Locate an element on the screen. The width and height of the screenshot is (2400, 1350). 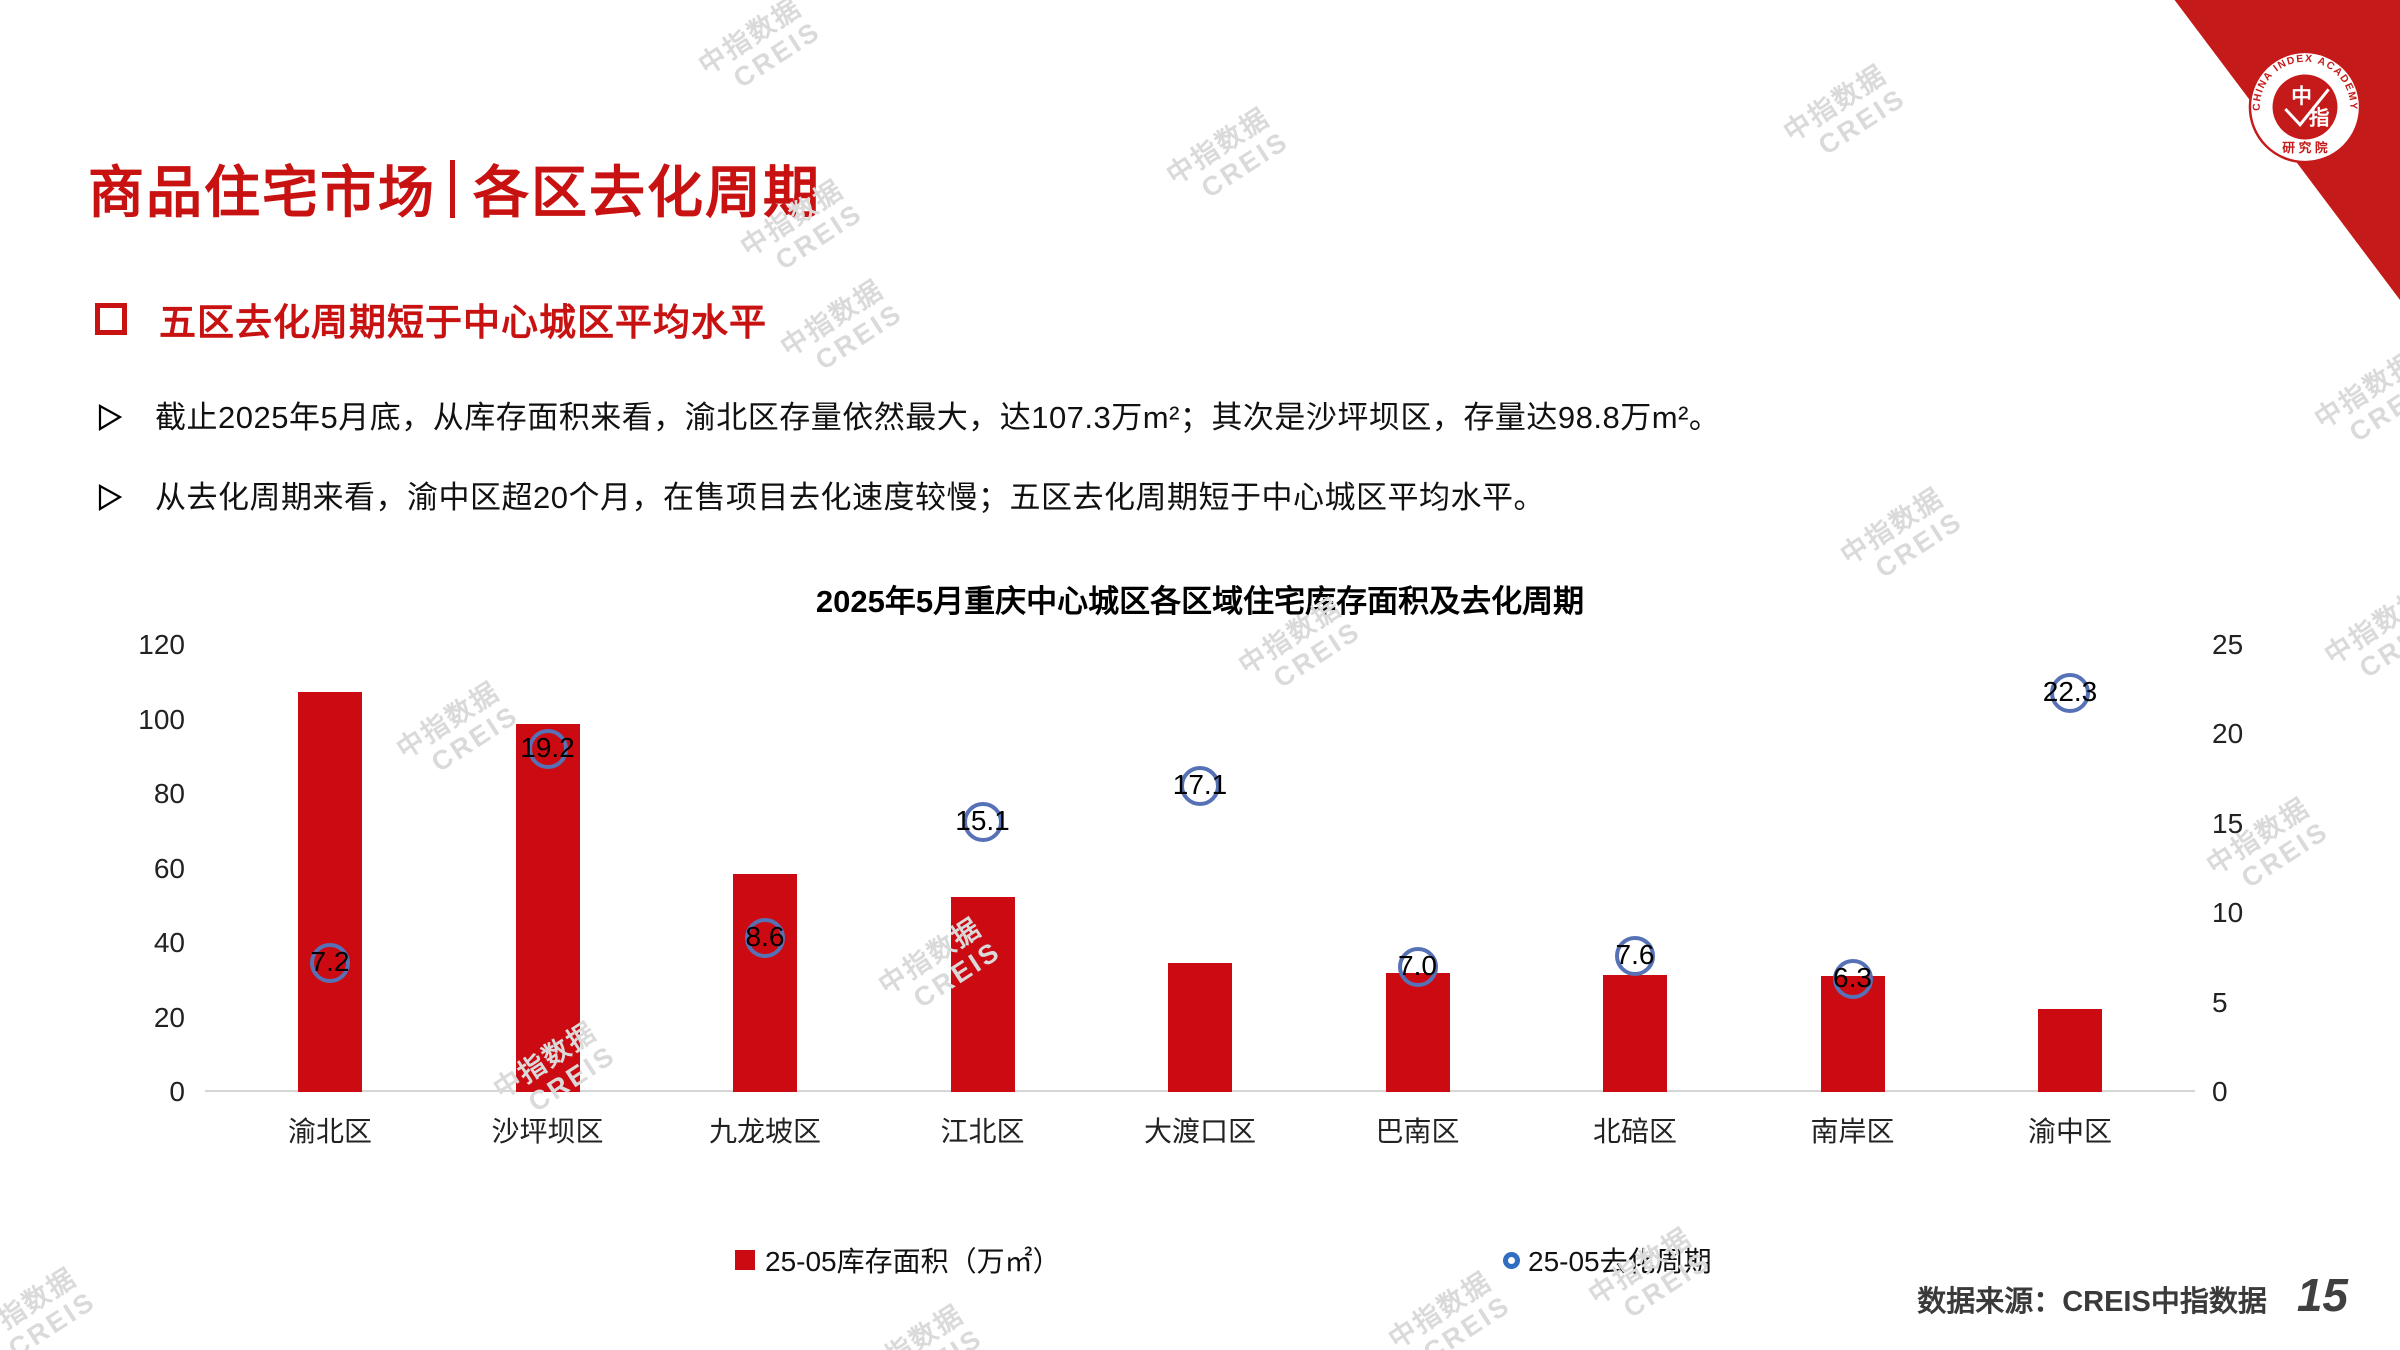
y-axis-right: 25 20 15 10 5 0 is located at coordinates (2257, 868).